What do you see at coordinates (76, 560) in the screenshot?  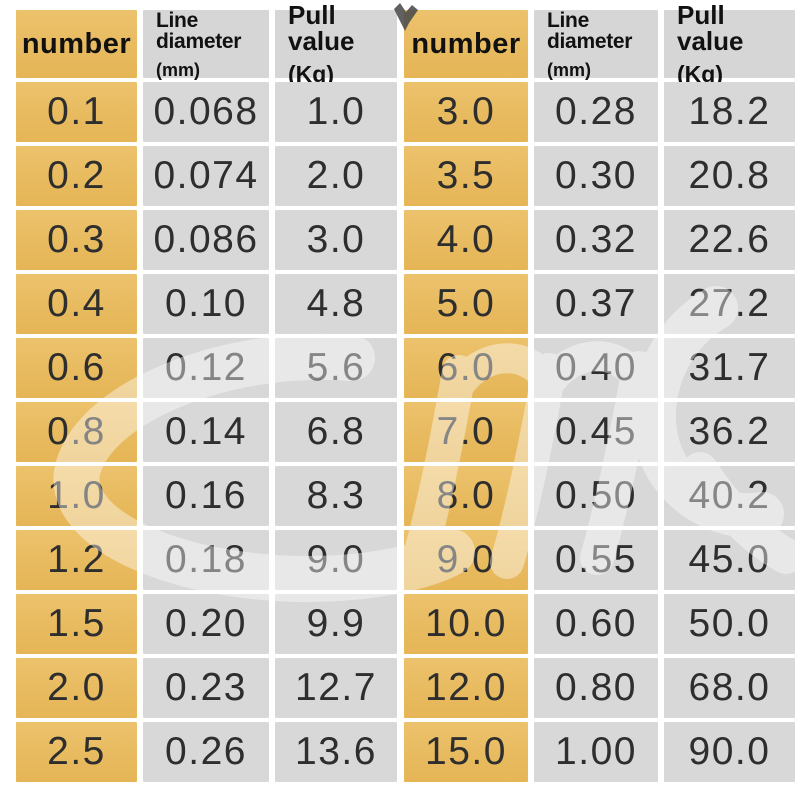 I see `number-cell: 1.2` at bounding box center [76, 560].